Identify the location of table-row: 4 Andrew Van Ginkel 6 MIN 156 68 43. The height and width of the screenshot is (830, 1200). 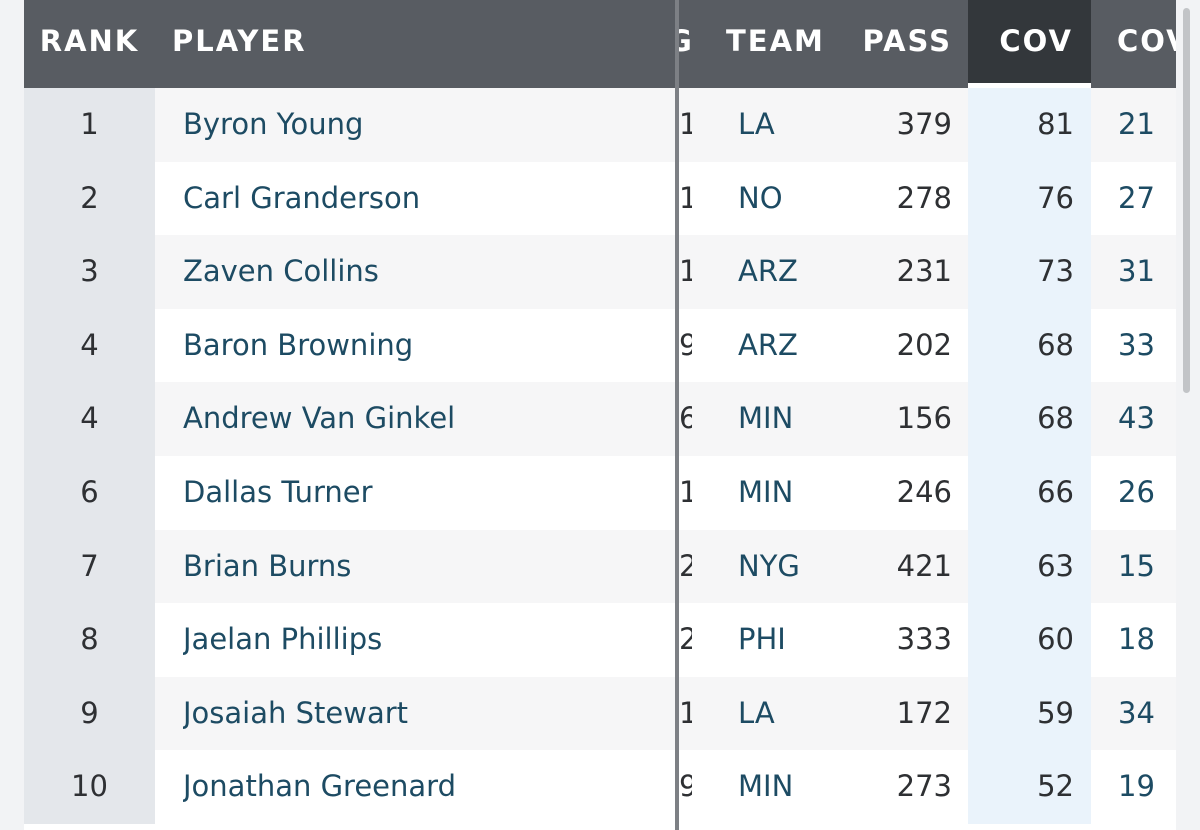
(600, 419).